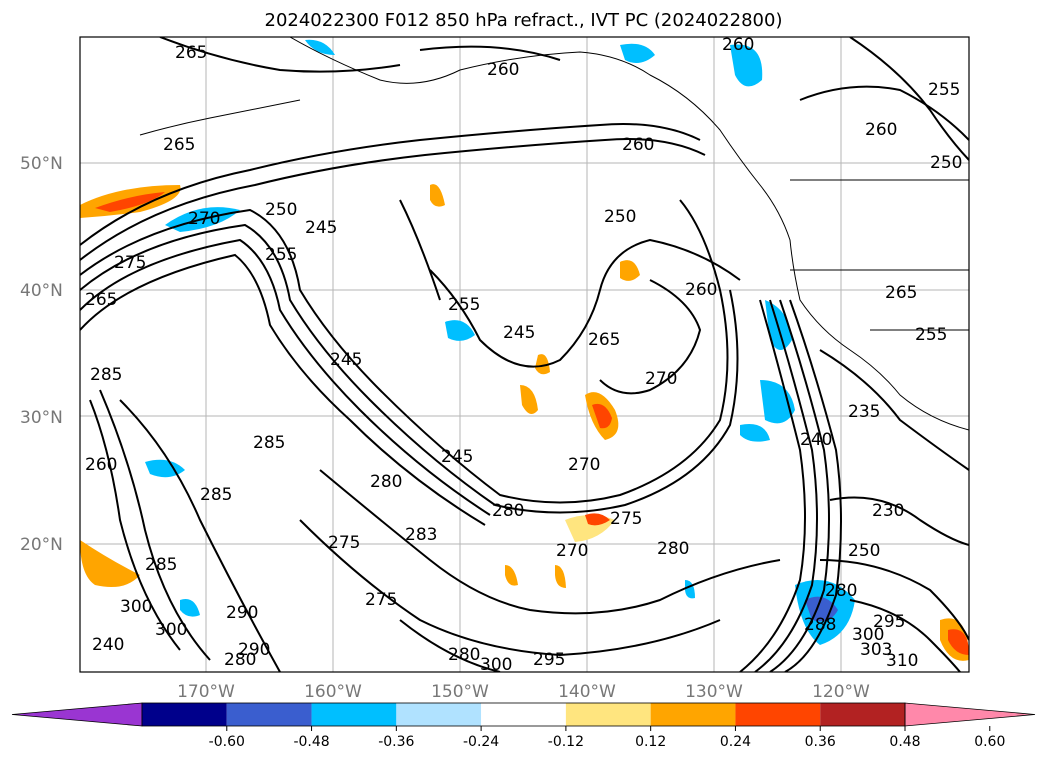 Image resolution: width=1047 pixels, height=765 pixels. I want to click on colorbar-tick-label: -0.48, so click(311, 742).